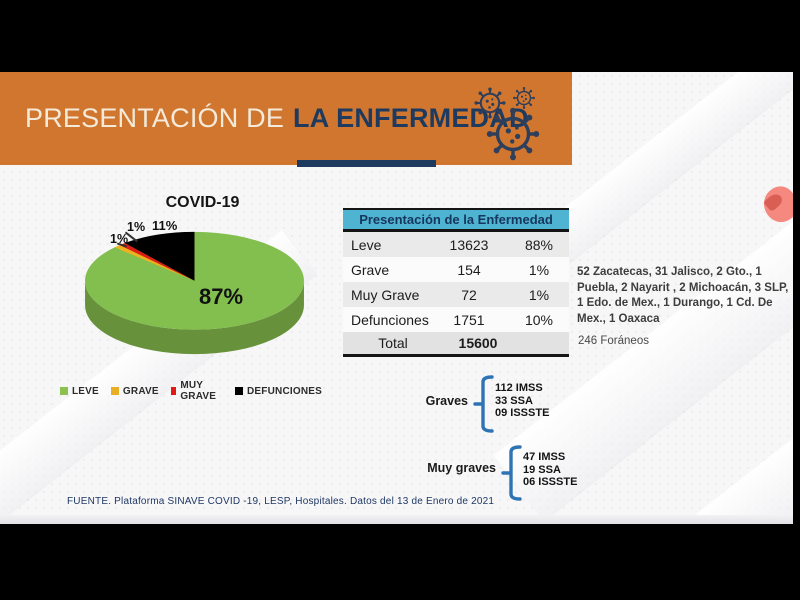  I want to click on legend-item-defunciones: DEFUNCIONES, so click(278, 391).